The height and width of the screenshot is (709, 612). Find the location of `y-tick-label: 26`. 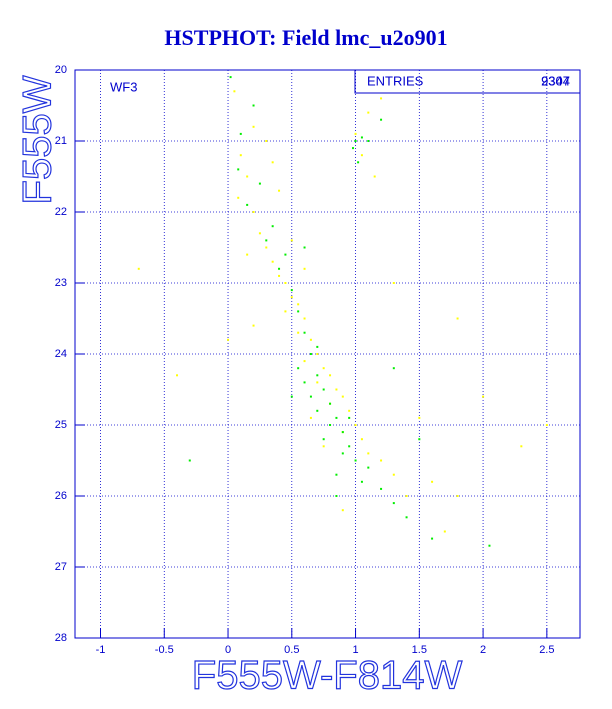

y-tick-label: 26 is located at coordinates (61, 496).